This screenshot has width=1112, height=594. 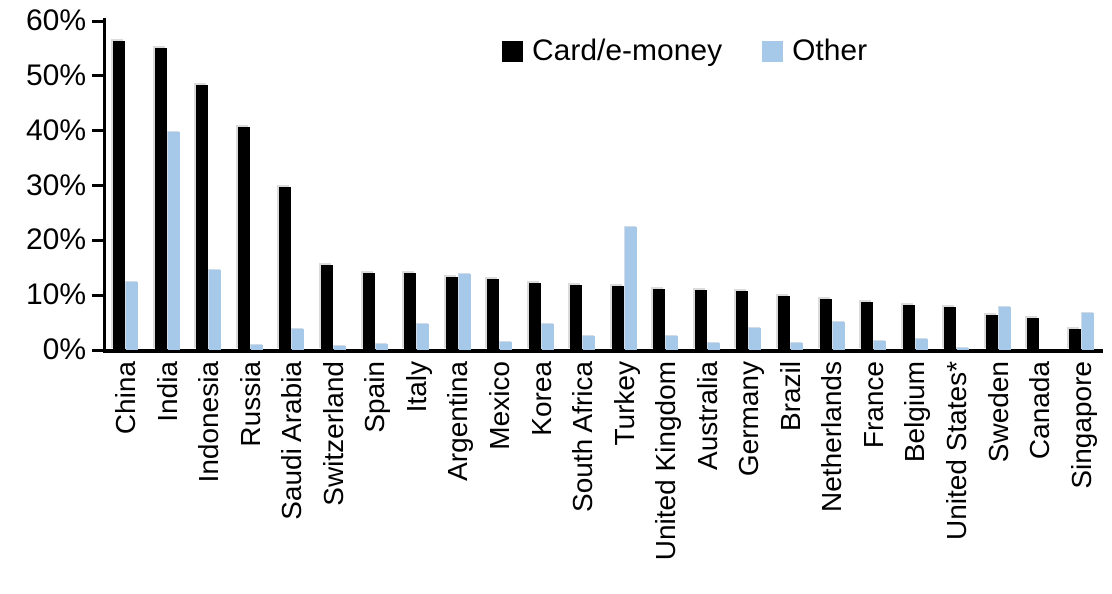 I want to click on x-label-cell: Switzerland, so click(x=334, y=477).